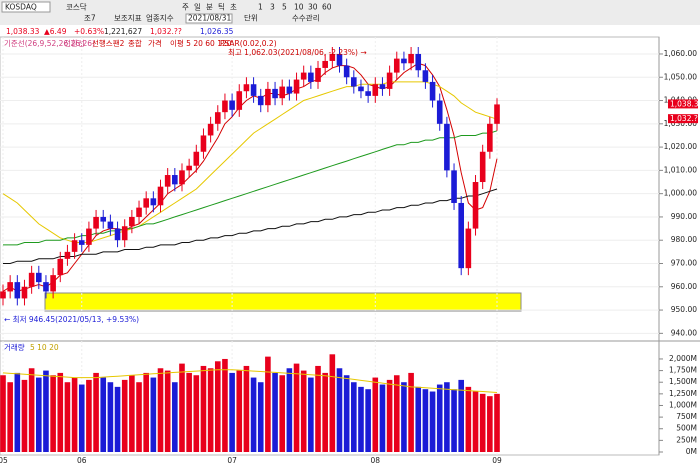  Describe the element at coordinates (683, 104) in the screenshot. I see `last-price-box` at that location.